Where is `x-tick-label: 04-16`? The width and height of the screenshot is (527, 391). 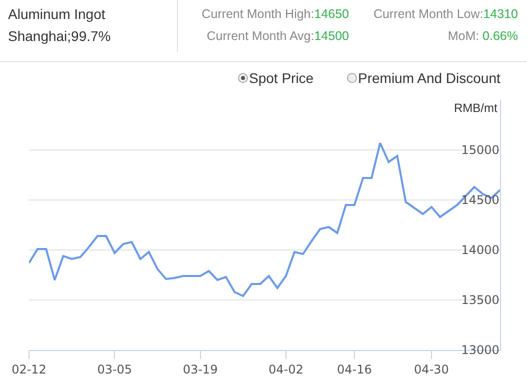 x-tick-label: 04-16 is located at coordinates (354, 369).